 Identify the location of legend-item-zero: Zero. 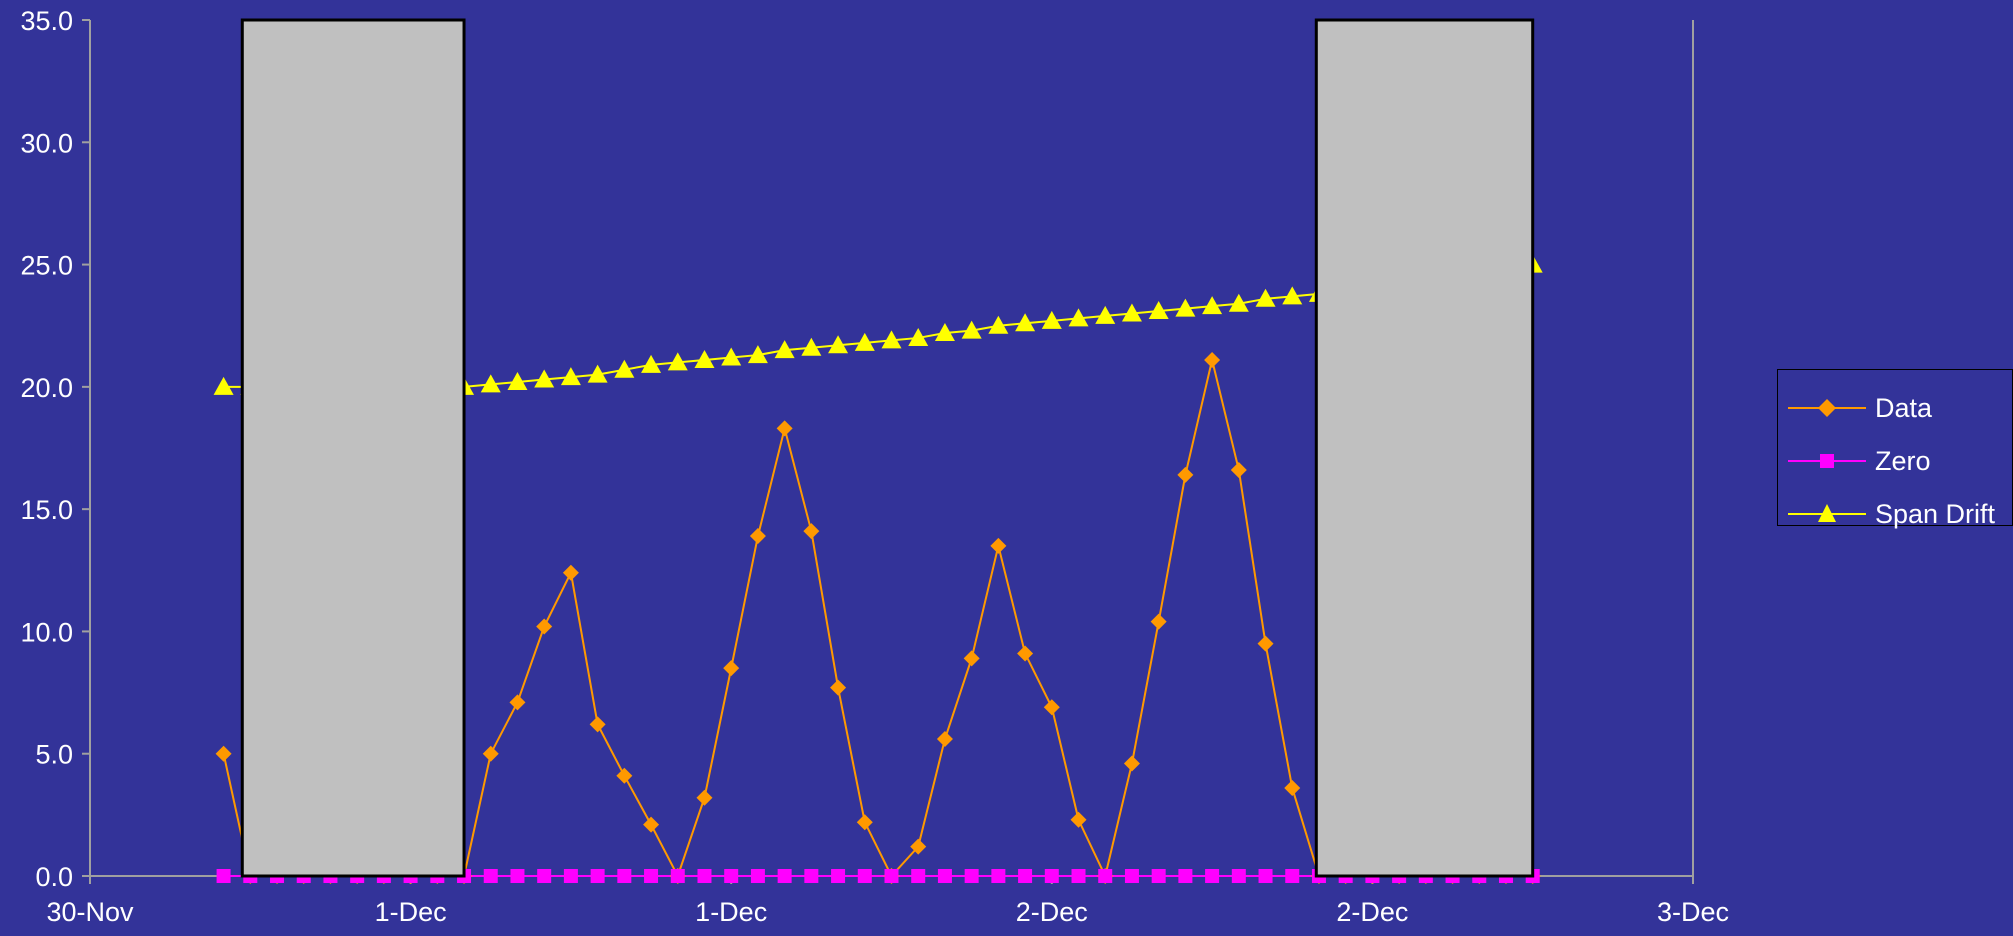
(1898, 461).